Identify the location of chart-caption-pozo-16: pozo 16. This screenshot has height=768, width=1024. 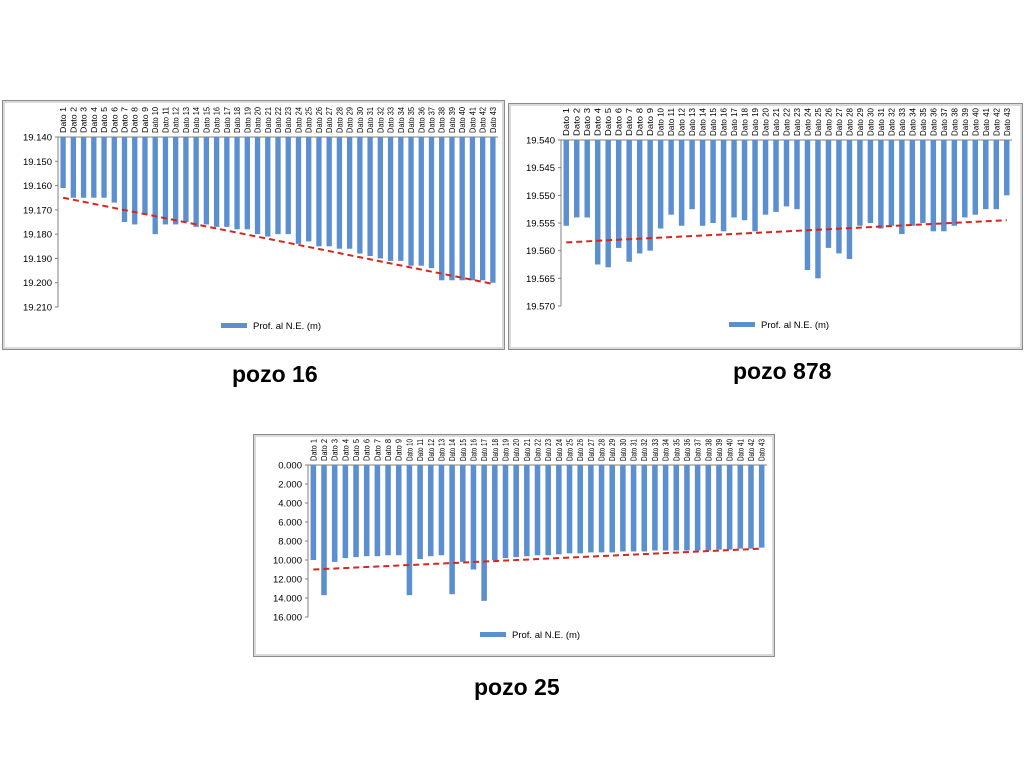
(275, 374).